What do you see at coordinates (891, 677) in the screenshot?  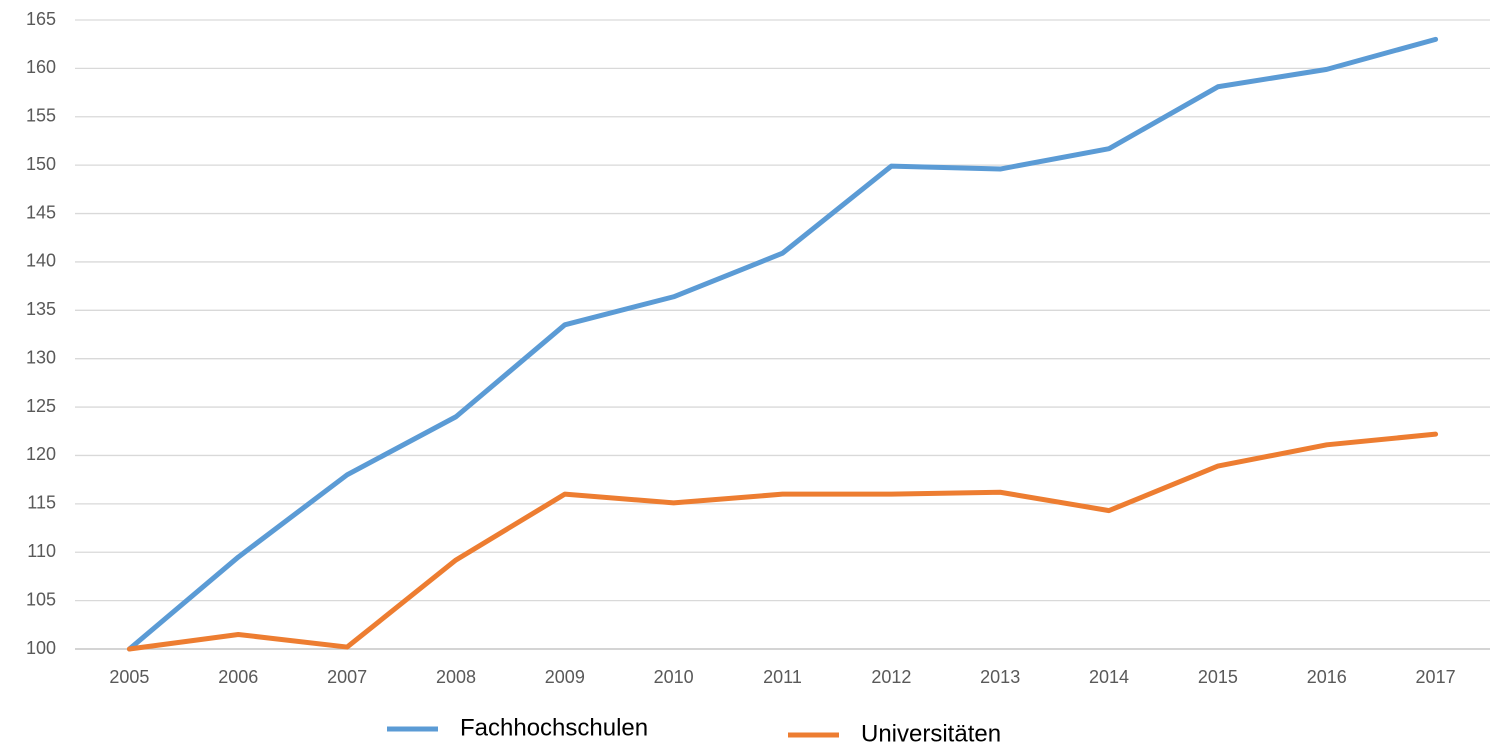 I see `x-tick-label: 2012` at bounding box center [891, 677].